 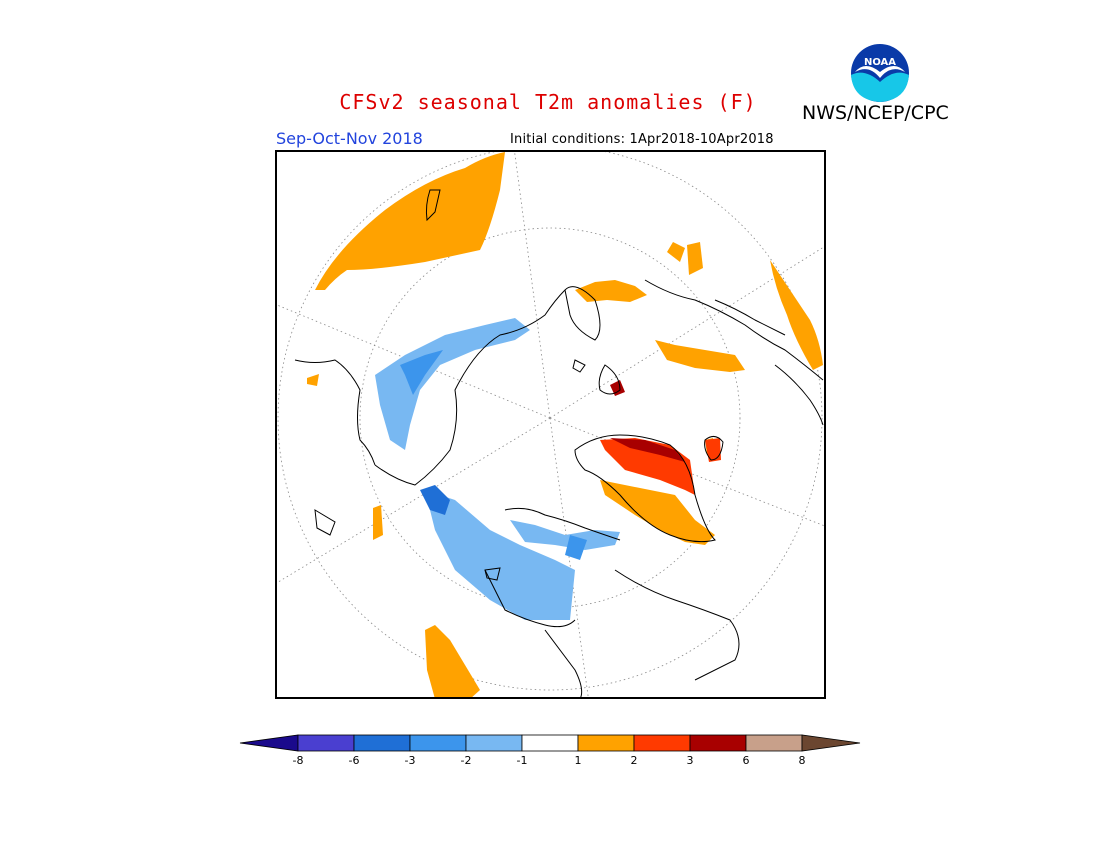 I want to click on anomaly-patch-atlantic, so click(x=378, y=522).